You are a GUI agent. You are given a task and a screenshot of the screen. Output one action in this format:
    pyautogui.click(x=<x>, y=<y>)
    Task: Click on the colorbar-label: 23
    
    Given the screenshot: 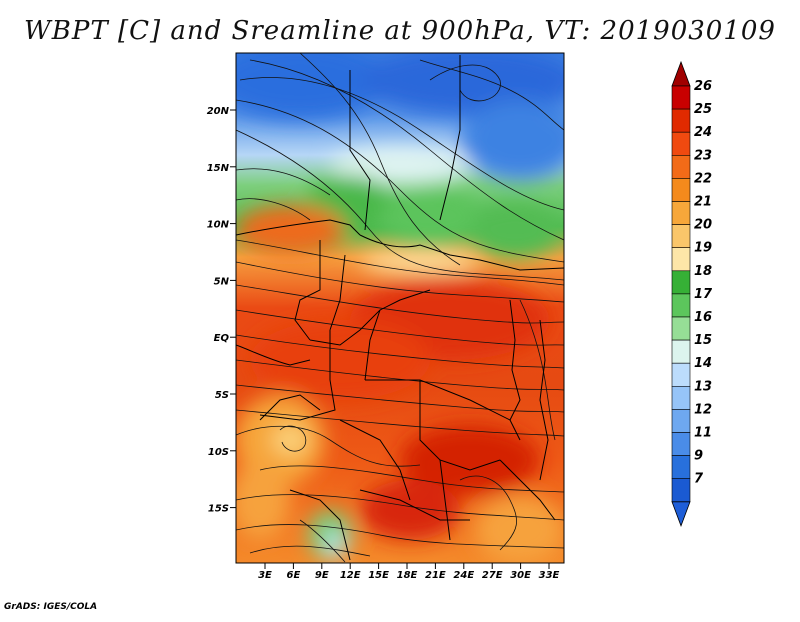 What is the action you would take?
    pyautogui.click(x=703, y=155)
    